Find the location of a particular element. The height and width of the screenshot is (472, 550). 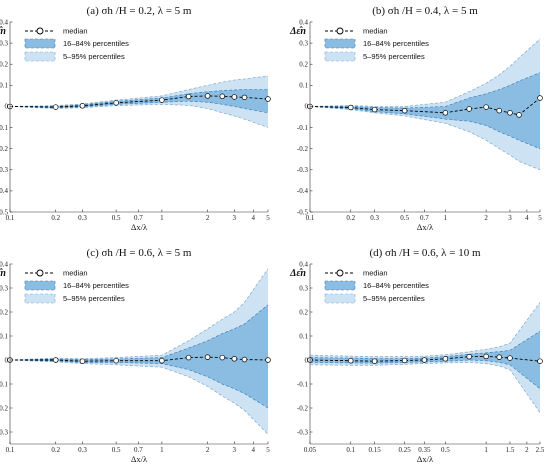

band-16-84-lower is located at coordinates (139, 384).